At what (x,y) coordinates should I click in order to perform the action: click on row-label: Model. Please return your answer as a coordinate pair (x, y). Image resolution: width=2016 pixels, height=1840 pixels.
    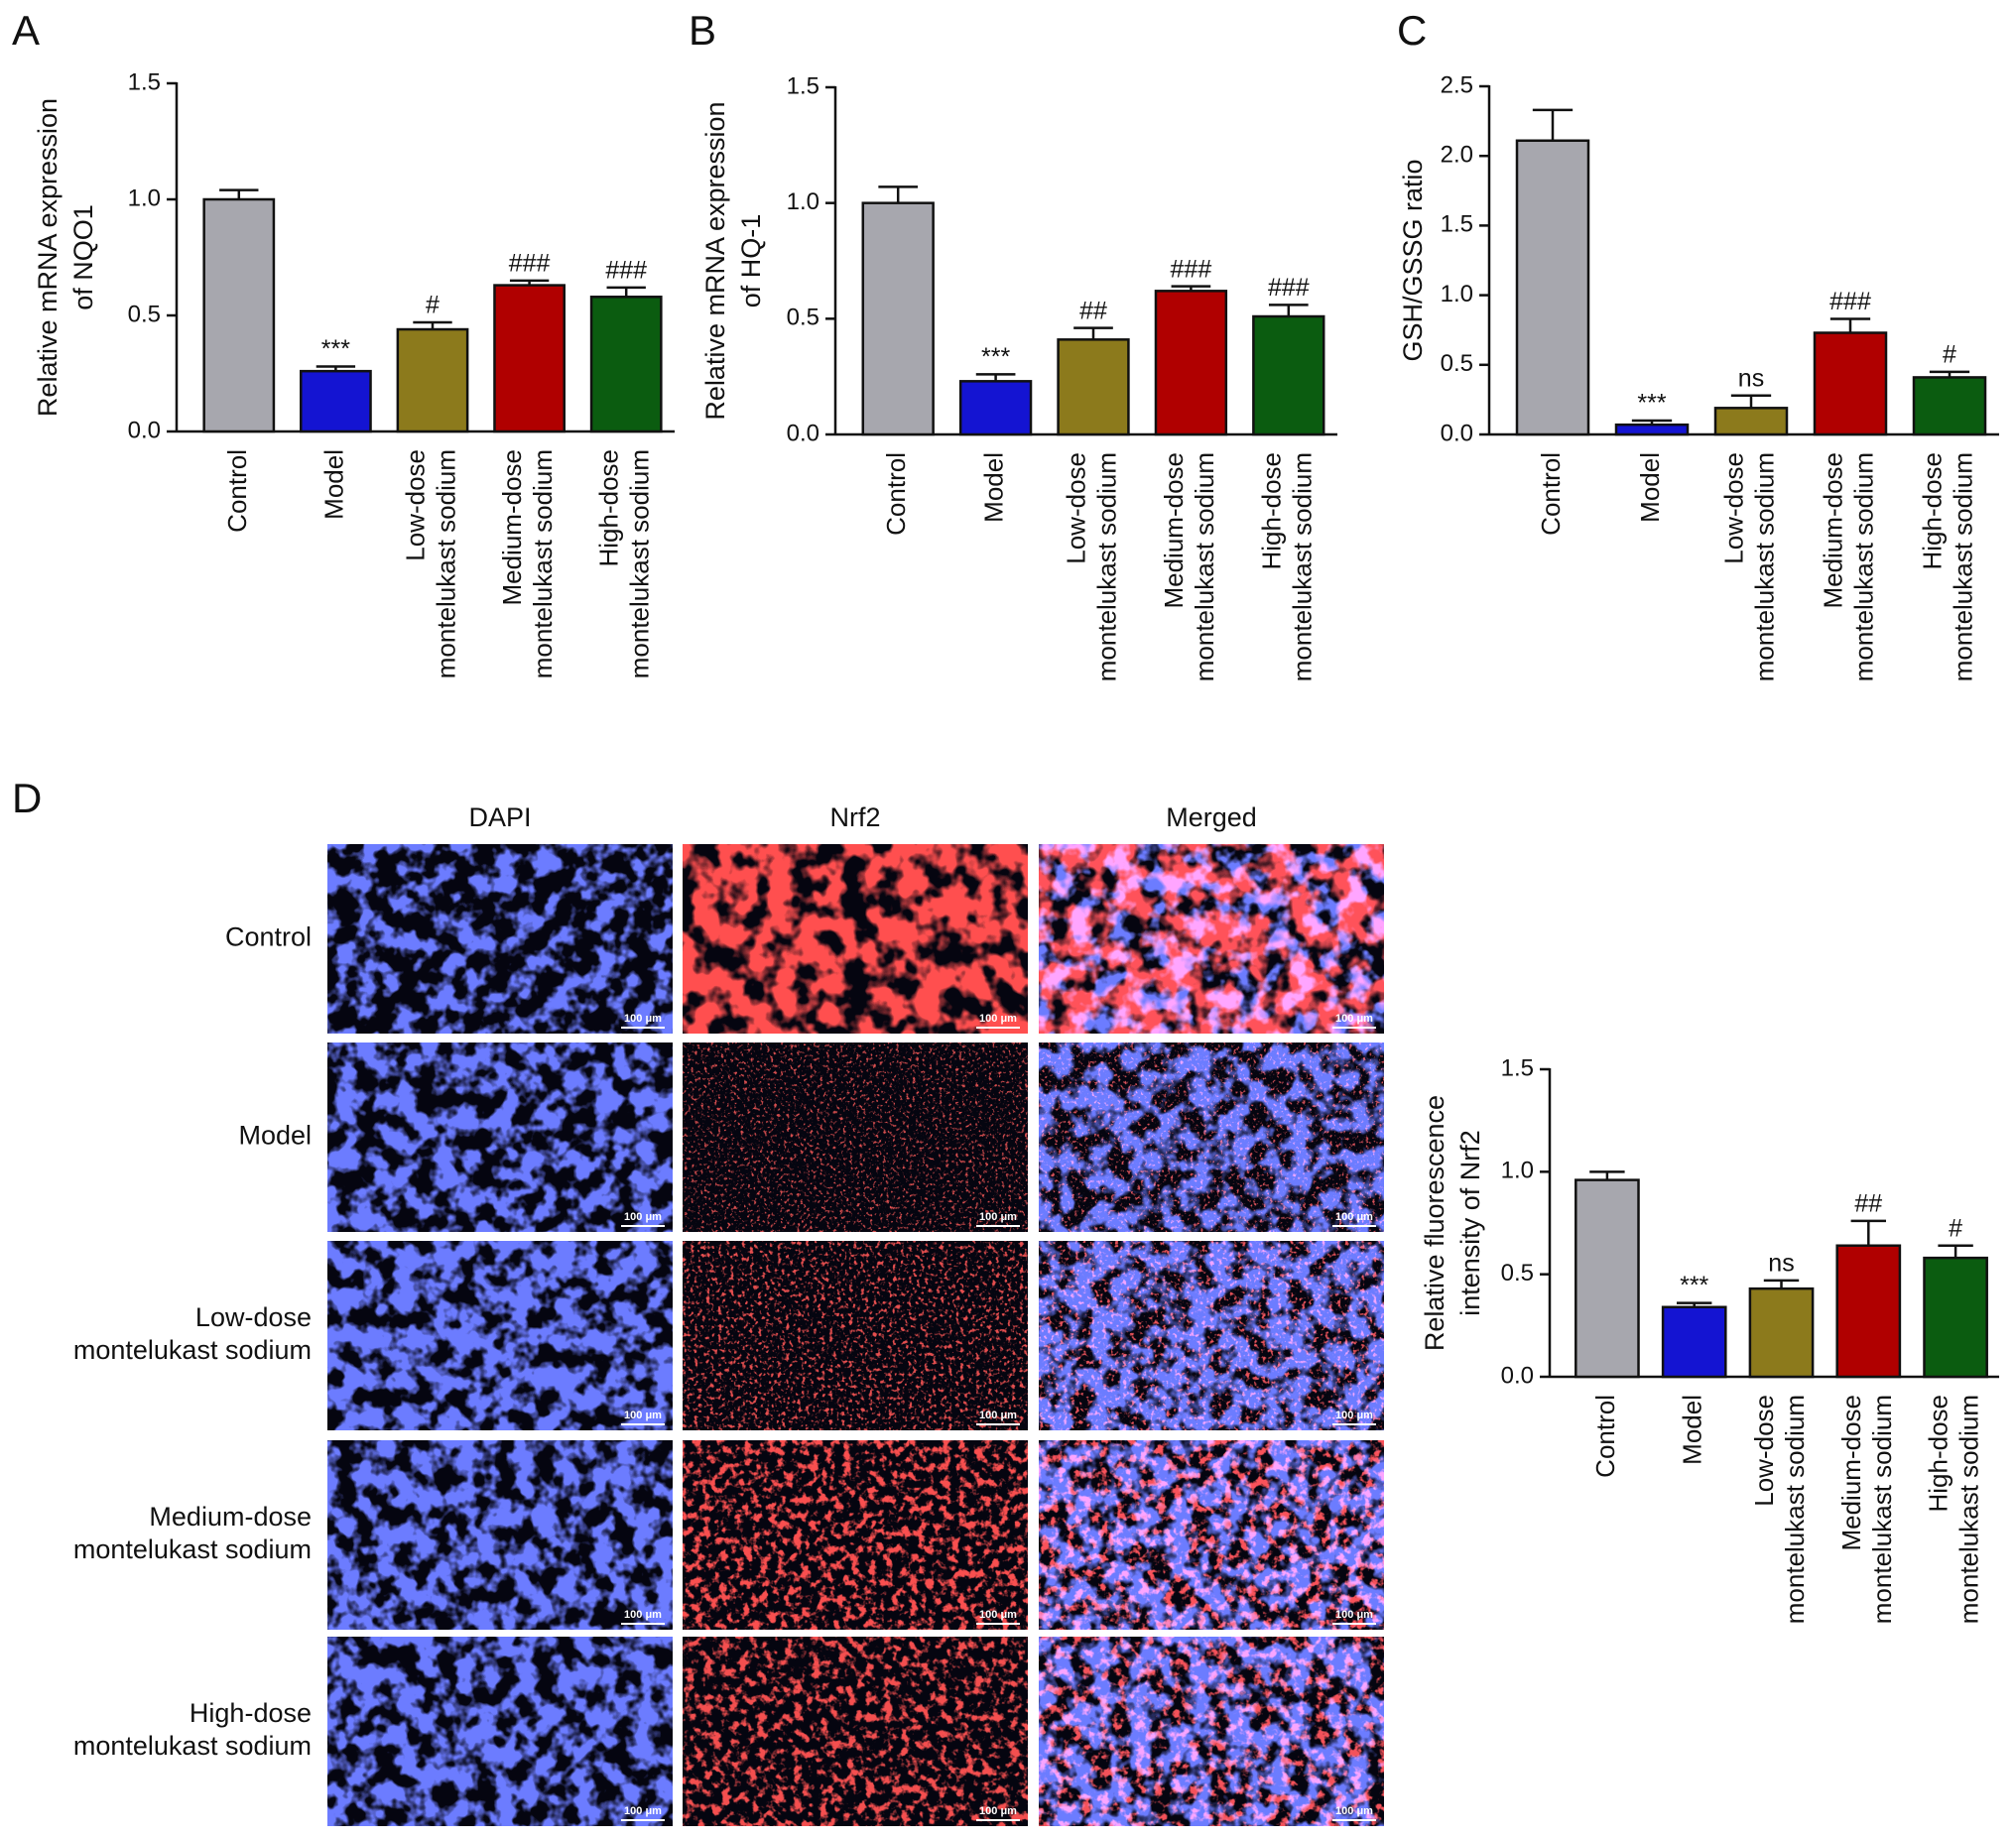
    Looking at the image, I should click on (275, 1136).